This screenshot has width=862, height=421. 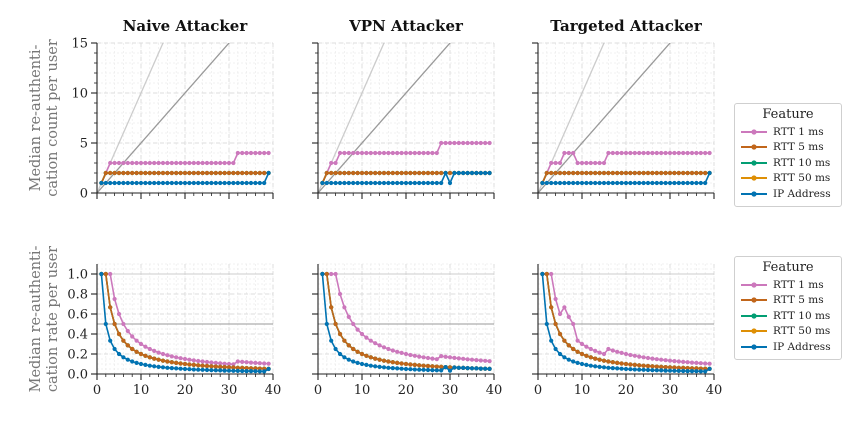 What do you see at coordinates (798, 147) in the screenshot?
I see `legend-label: RTT 5 ms` at bounding box center [798, 147].